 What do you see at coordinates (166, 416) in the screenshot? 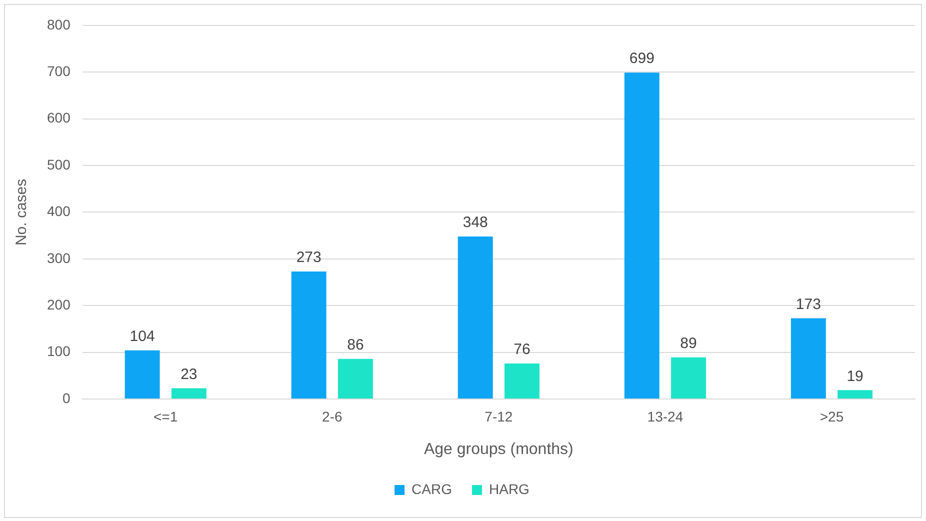
I see `x-tick-label: <=1` at bounding box center [166, 416].